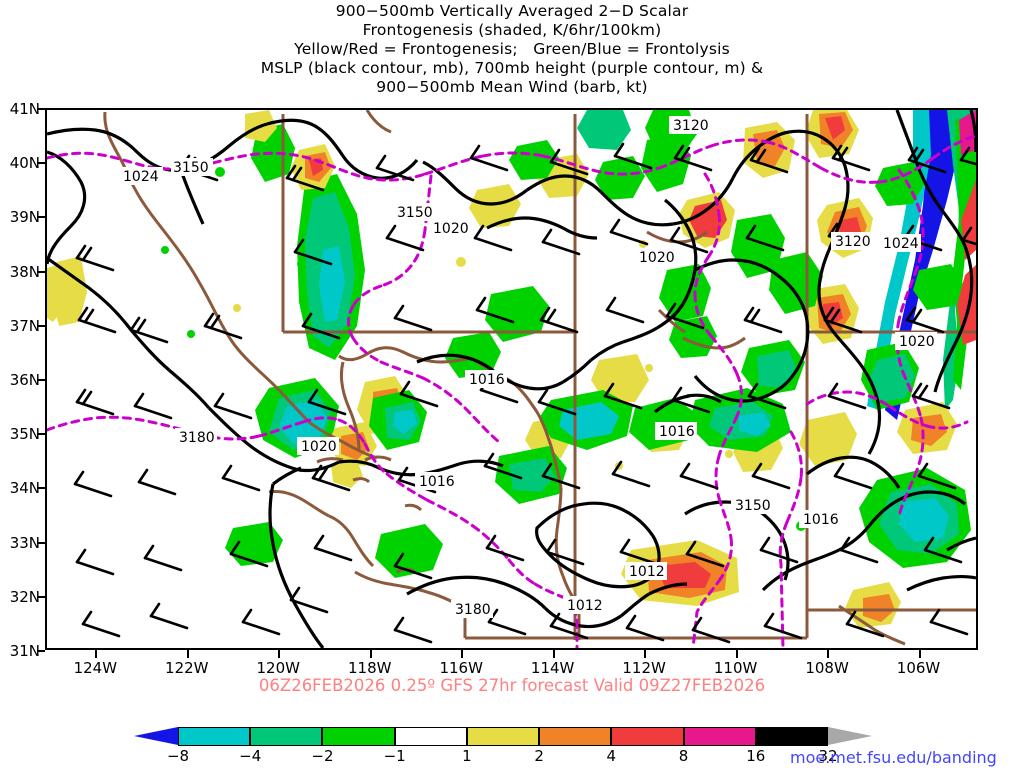 This screenshot has width=1024, height=768. What do you see at coordinates (24, 596) in the screenshot?
I see `y-axis-tick-label: 32N` at bounding box center [24, 596].